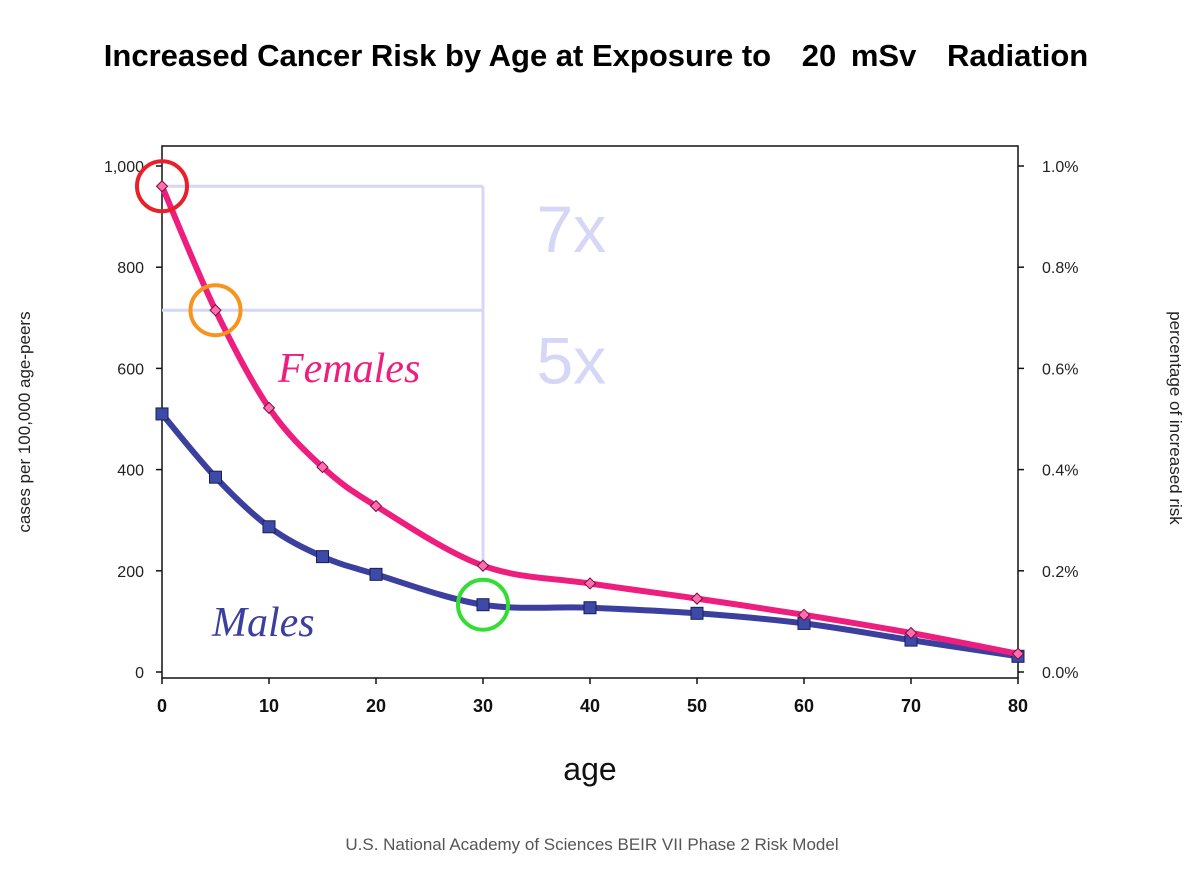  I want to click on y-left-tick-label: 0, so click(139, 673).